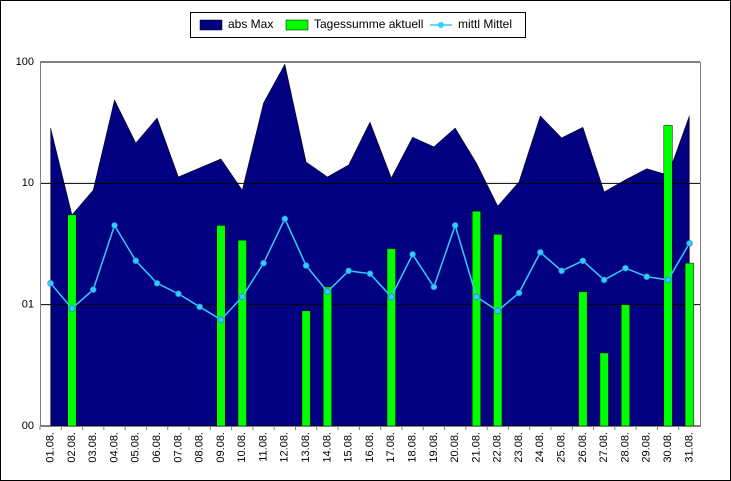 The image size is (731, 481). I want to click on x-tick-label: 29.08., so click(647, 447).